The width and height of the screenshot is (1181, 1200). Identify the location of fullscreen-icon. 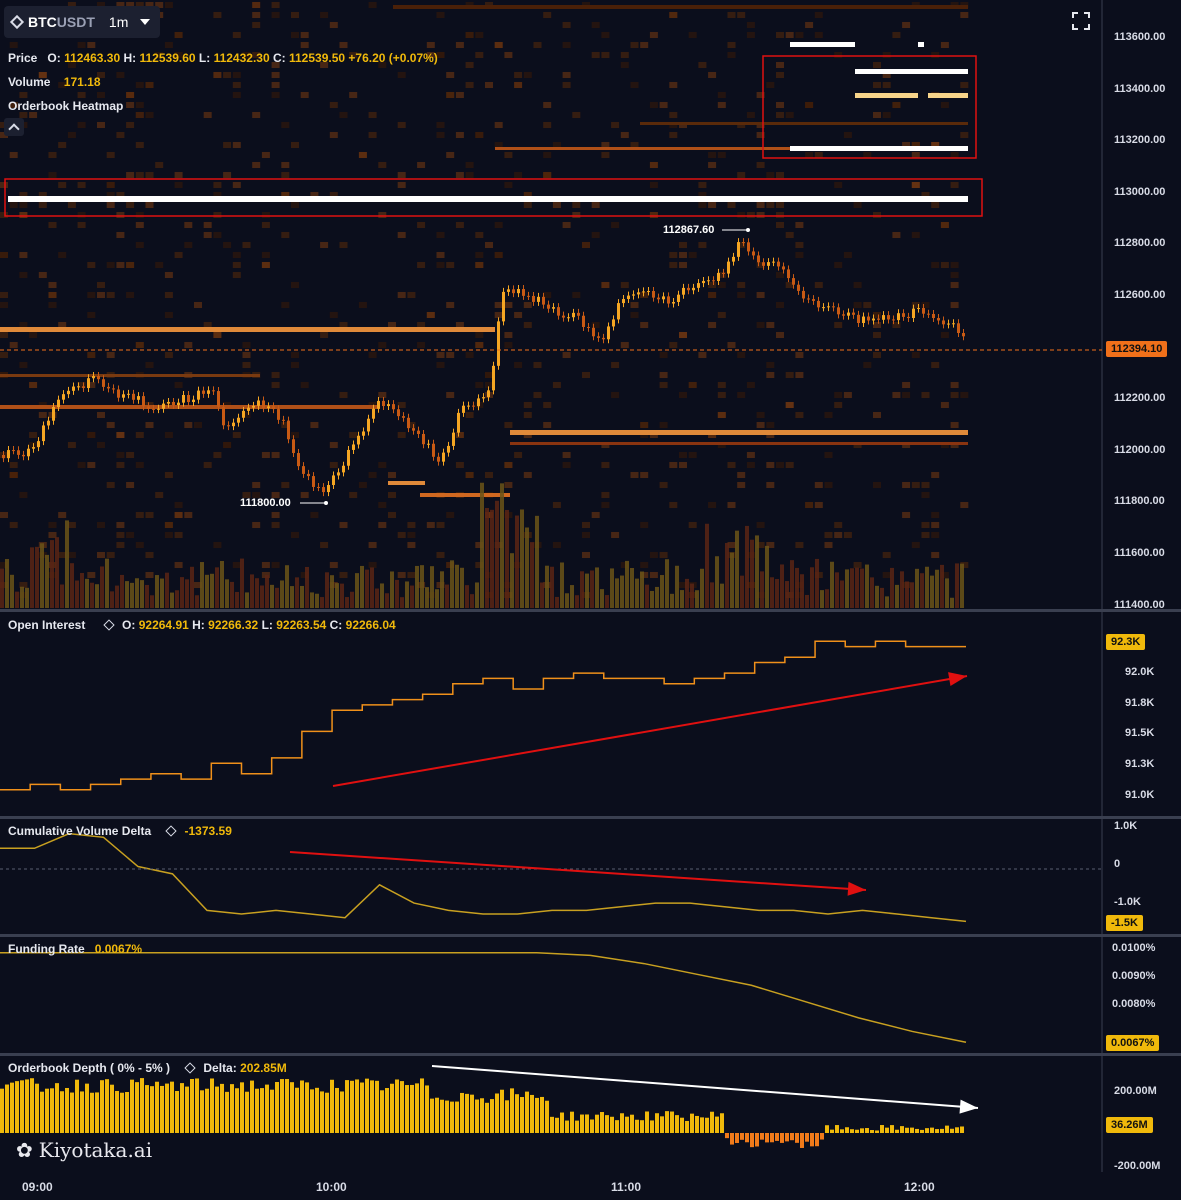
(1081, 21).